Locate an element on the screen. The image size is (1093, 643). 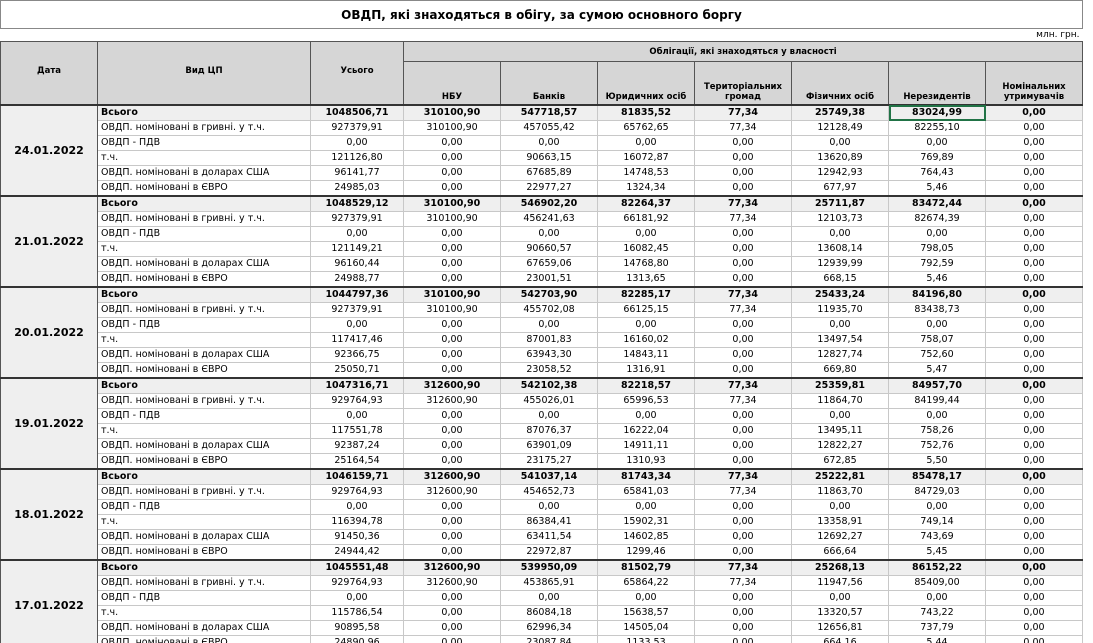
value-cell: 15902,31 is located at coordinates (646, 522).